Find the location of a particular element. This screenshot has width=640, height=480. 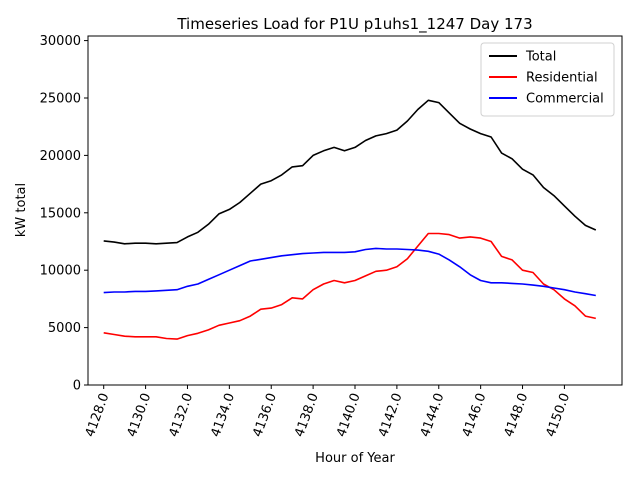

legend-label-residential: Residential is located at coordinates (562, 78).